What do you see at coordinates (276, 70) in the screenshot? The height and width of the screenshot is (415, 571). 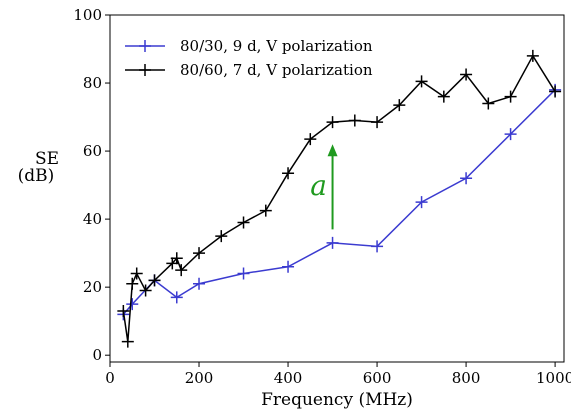 I see `legend-label-series-2: 80/60, 7 d, V polarization` at bounding box center [276, 70].